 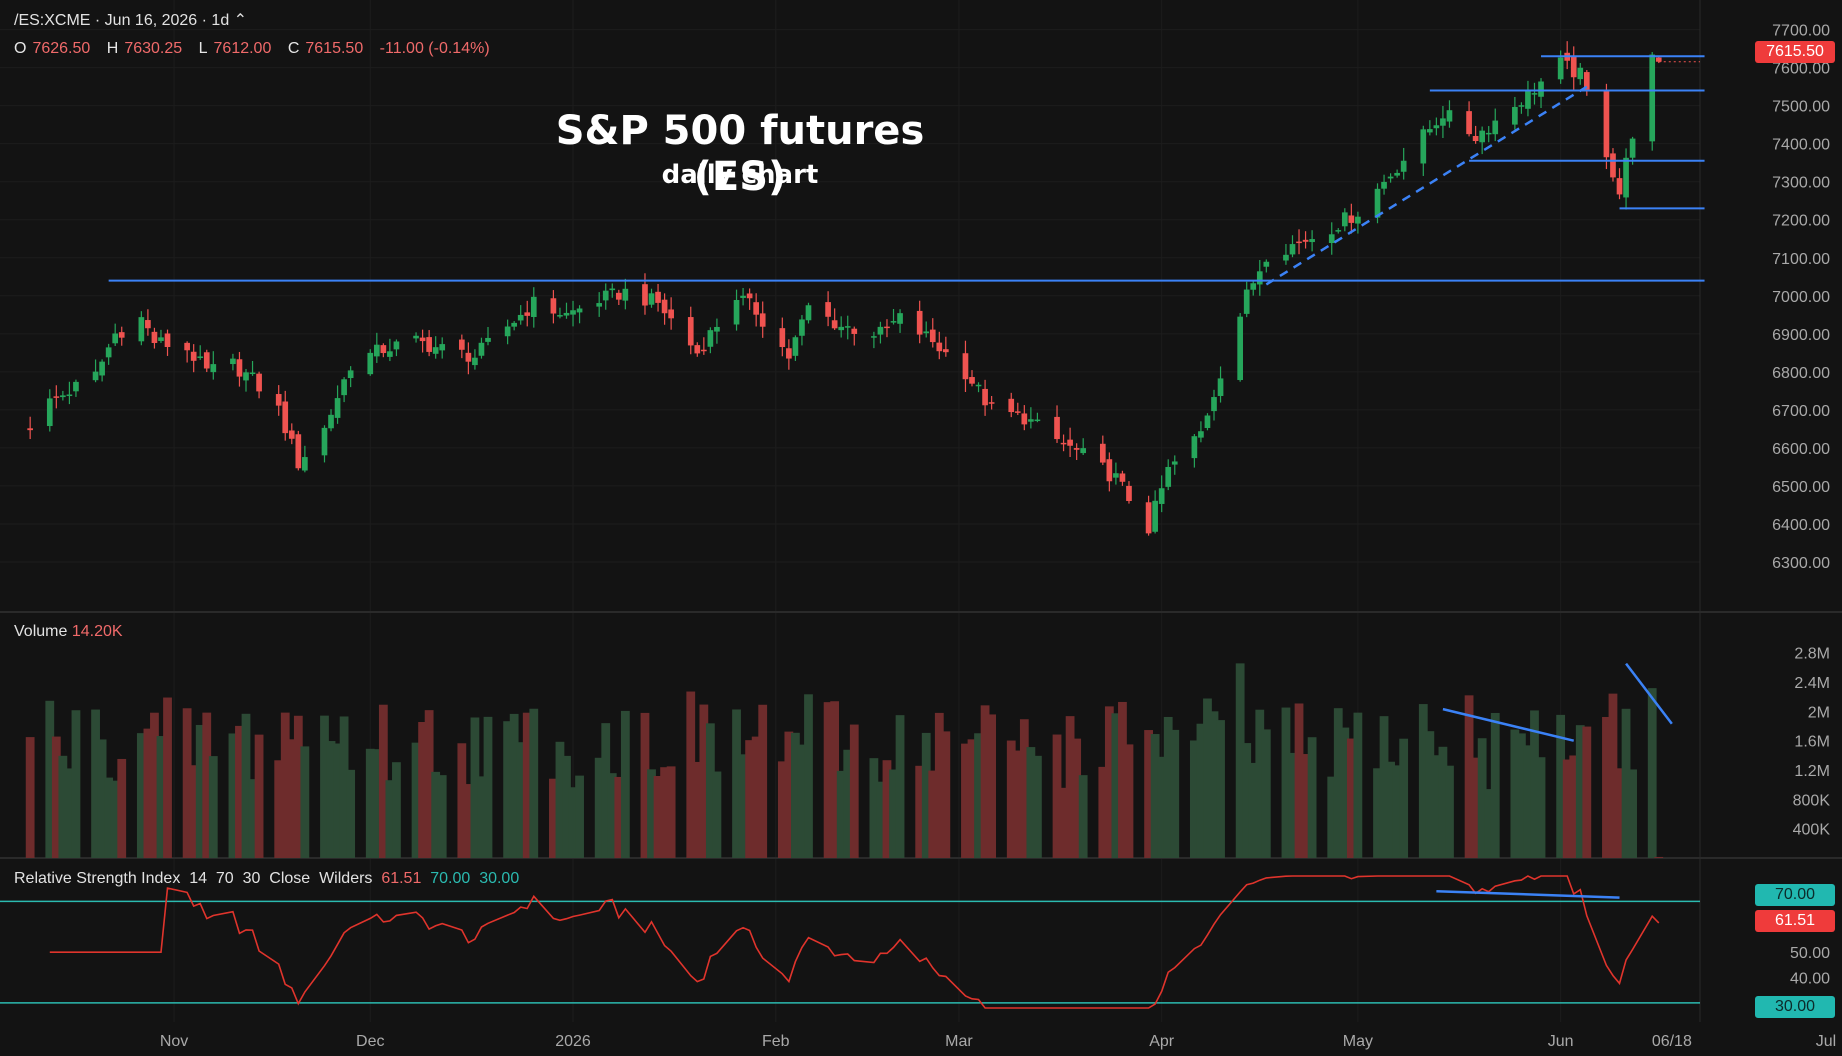 I want to click on time-tick-label: Dec, so click(x=370, y=1041).